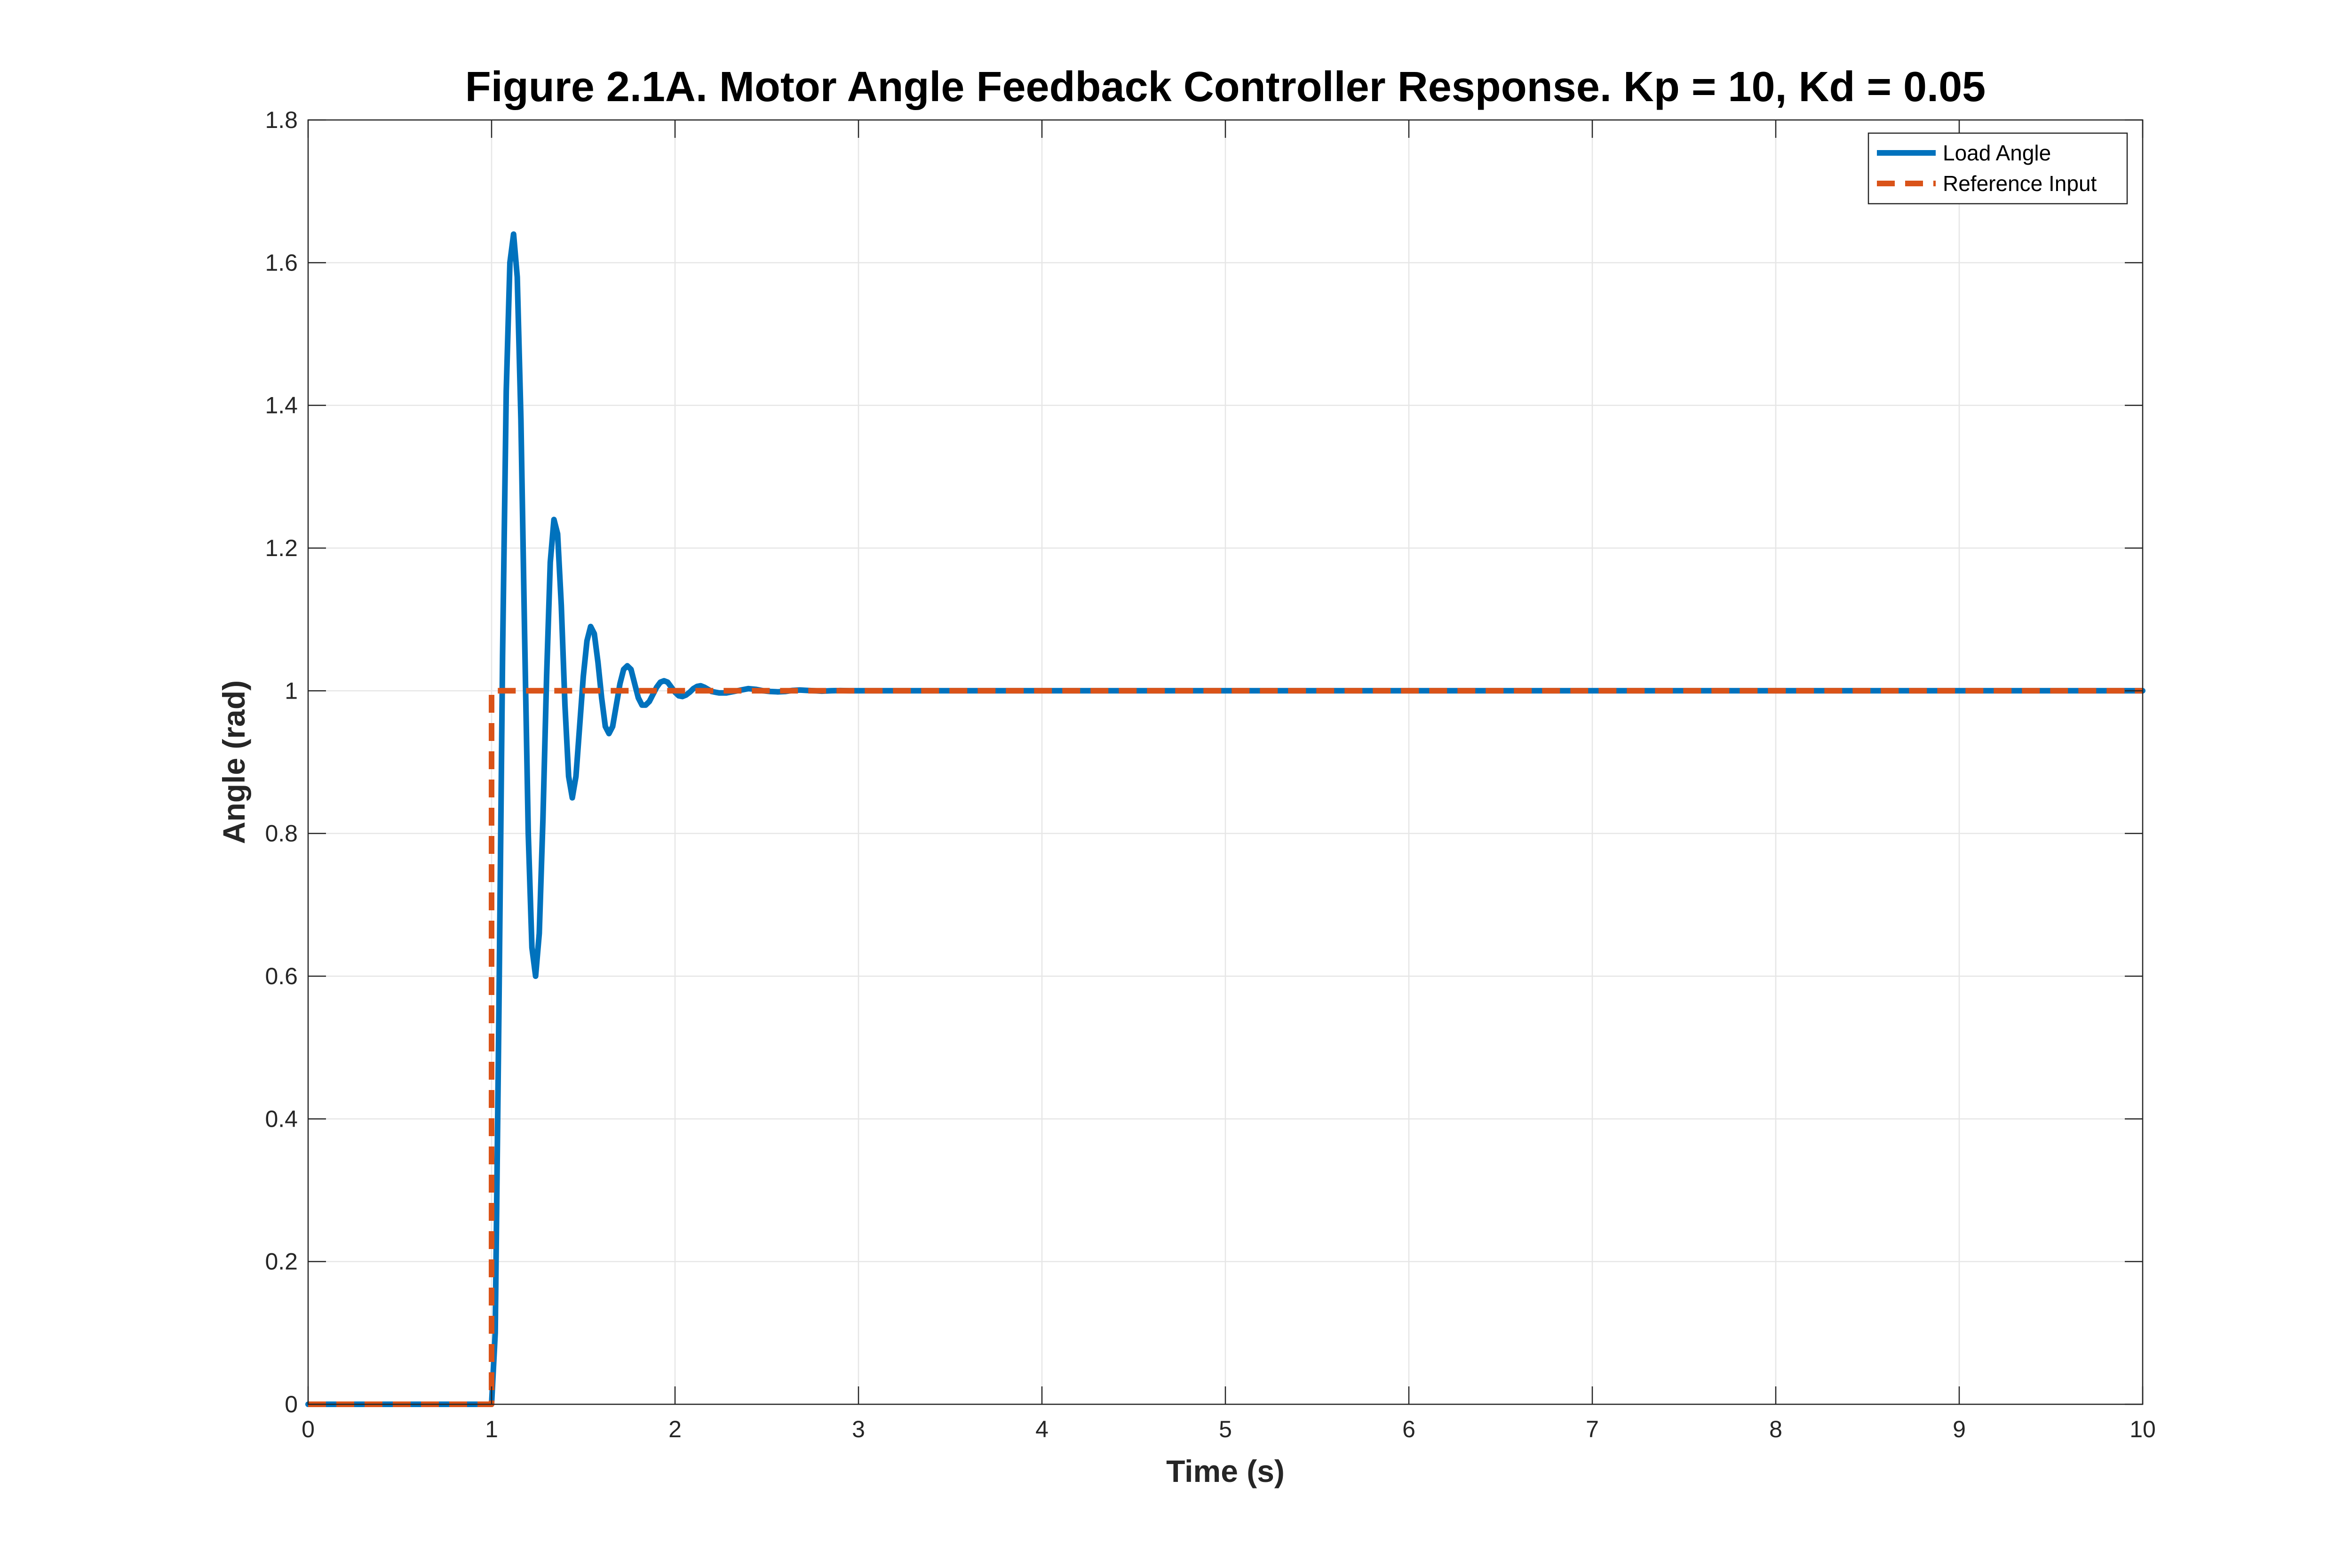 This screenshot has width=2352, height=1568. I want to click on y-tick-label: 0.8, so click(281, 833).